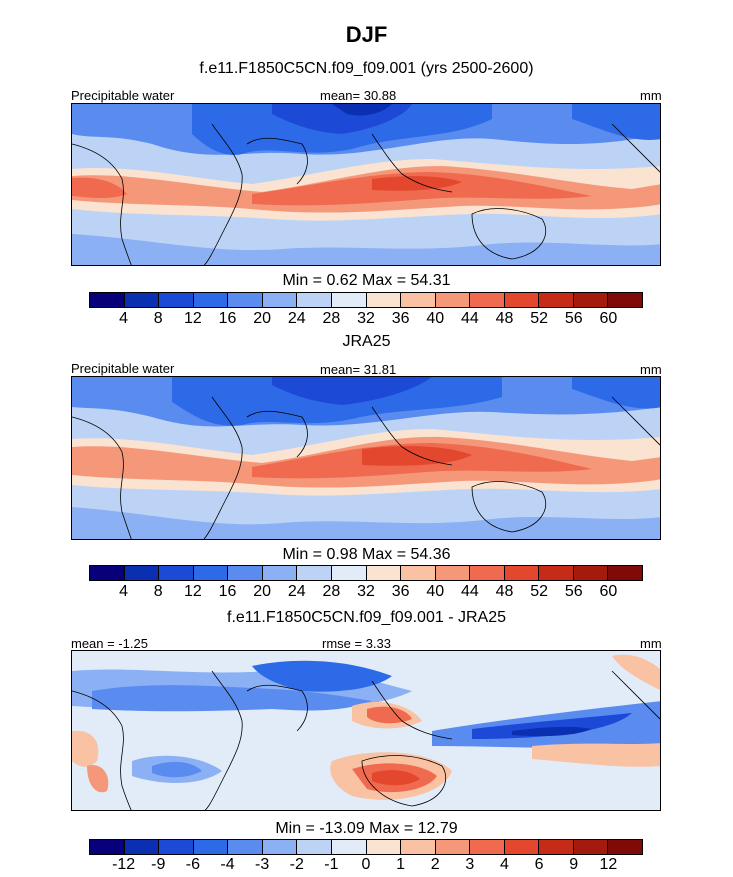  Describe the element at coordinates (366, 554) in the screenshot. I see `panel-2-minmax: Min = 0.98 Max = 54.36` at that location.